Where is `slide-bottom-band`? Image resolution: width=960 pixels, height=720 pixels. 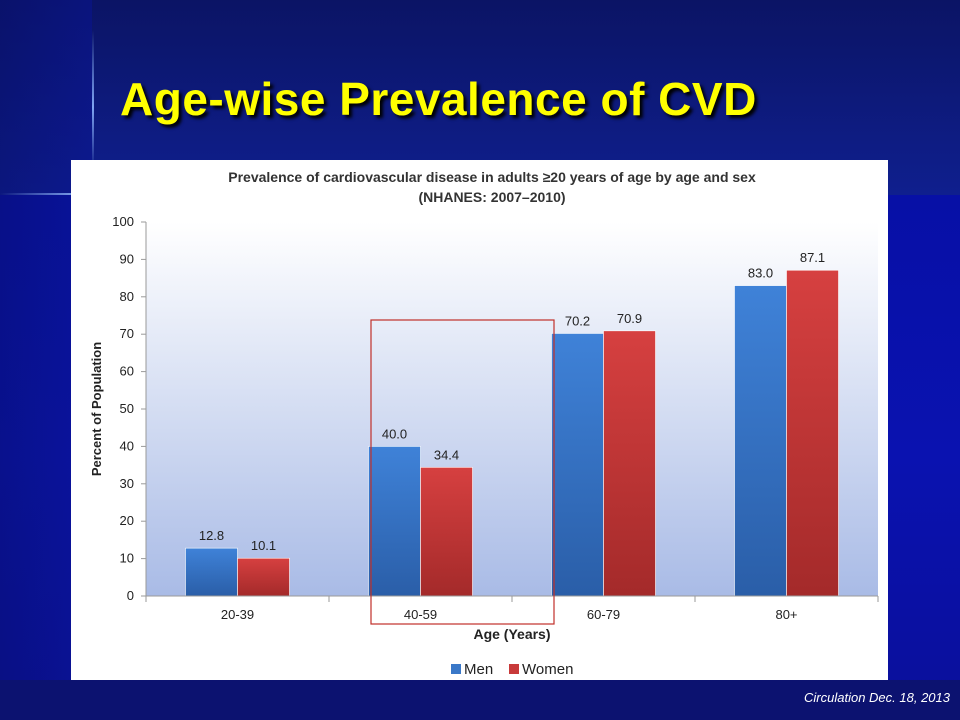
slide-bottom-band is located at coordinates (480, 700).